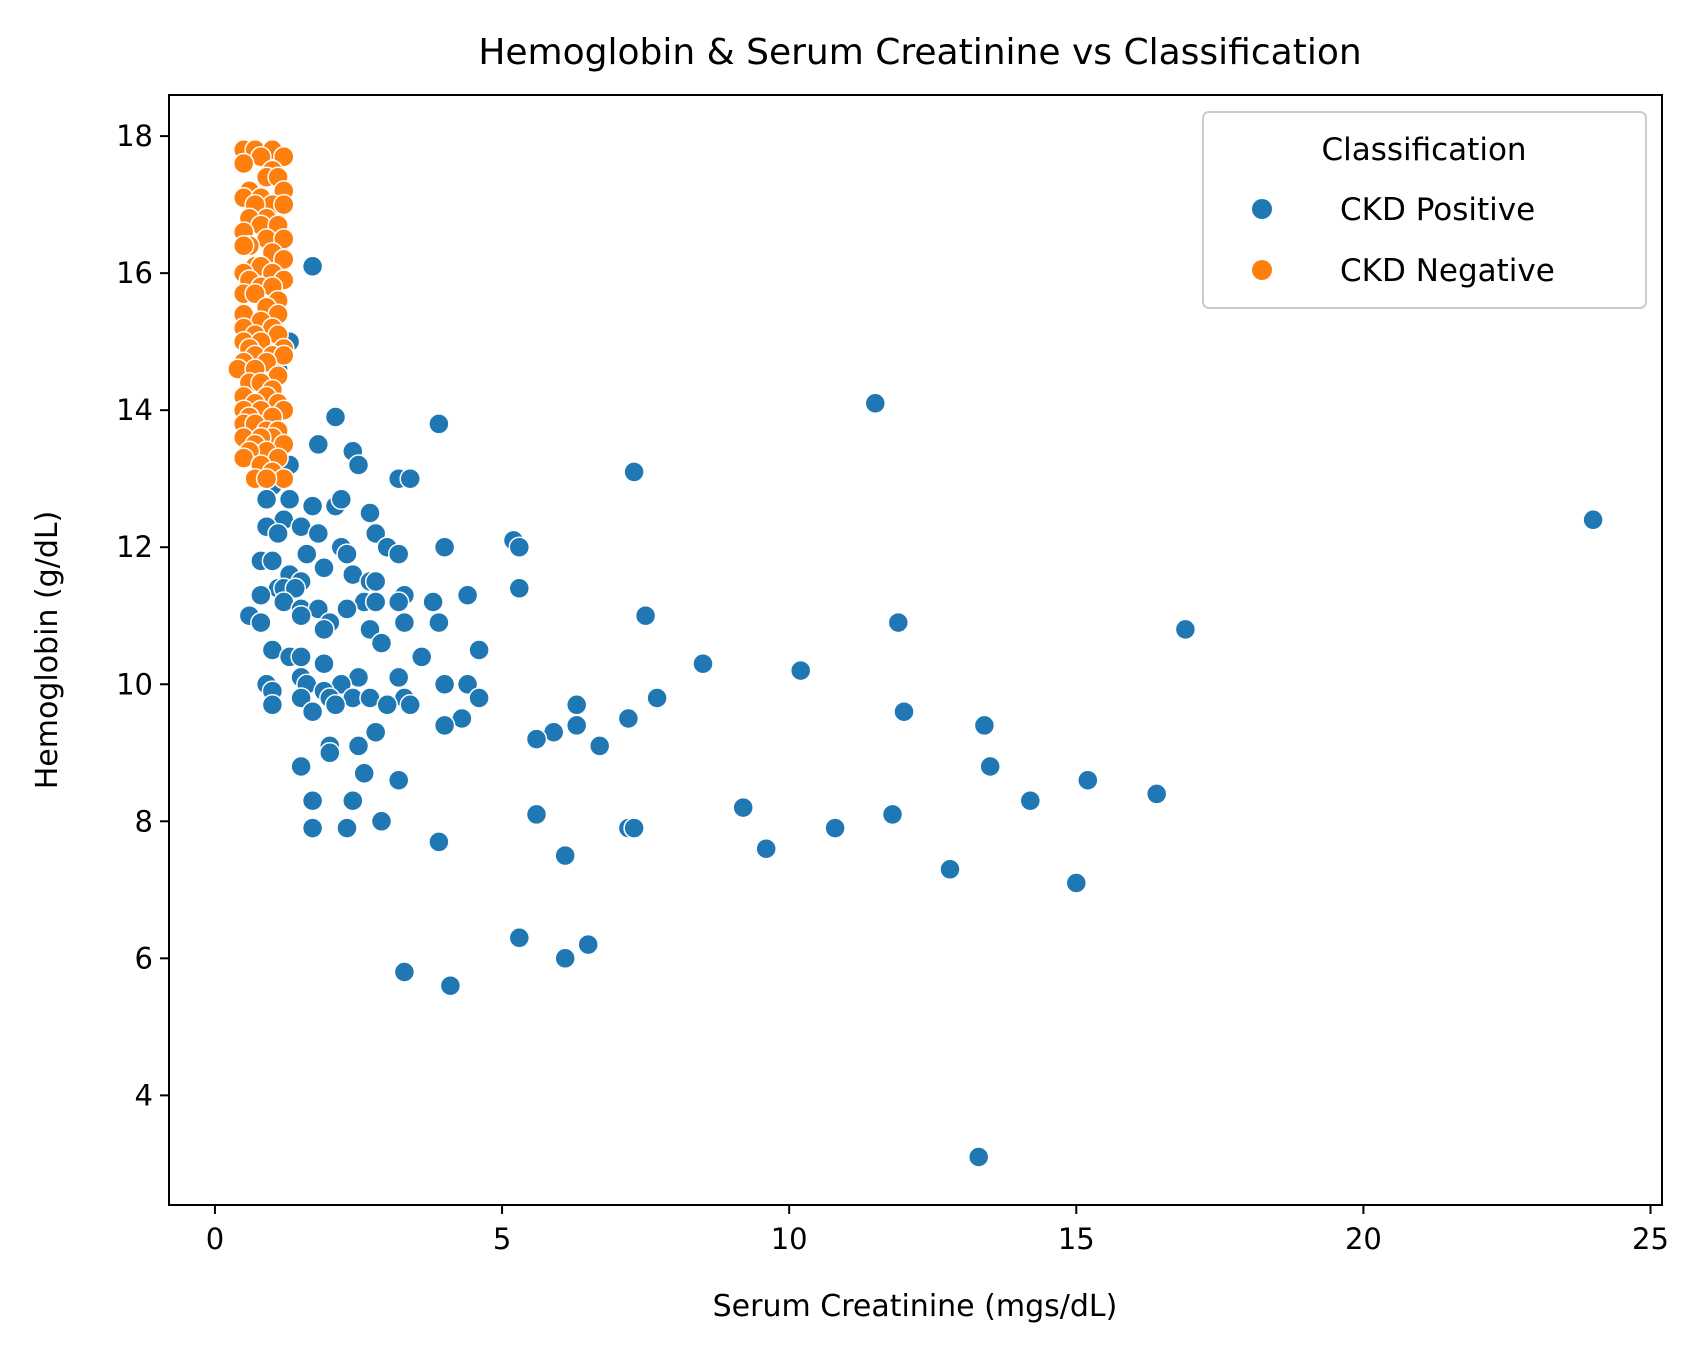  I want to click on legend-marker-negative, so click(1262, 270).